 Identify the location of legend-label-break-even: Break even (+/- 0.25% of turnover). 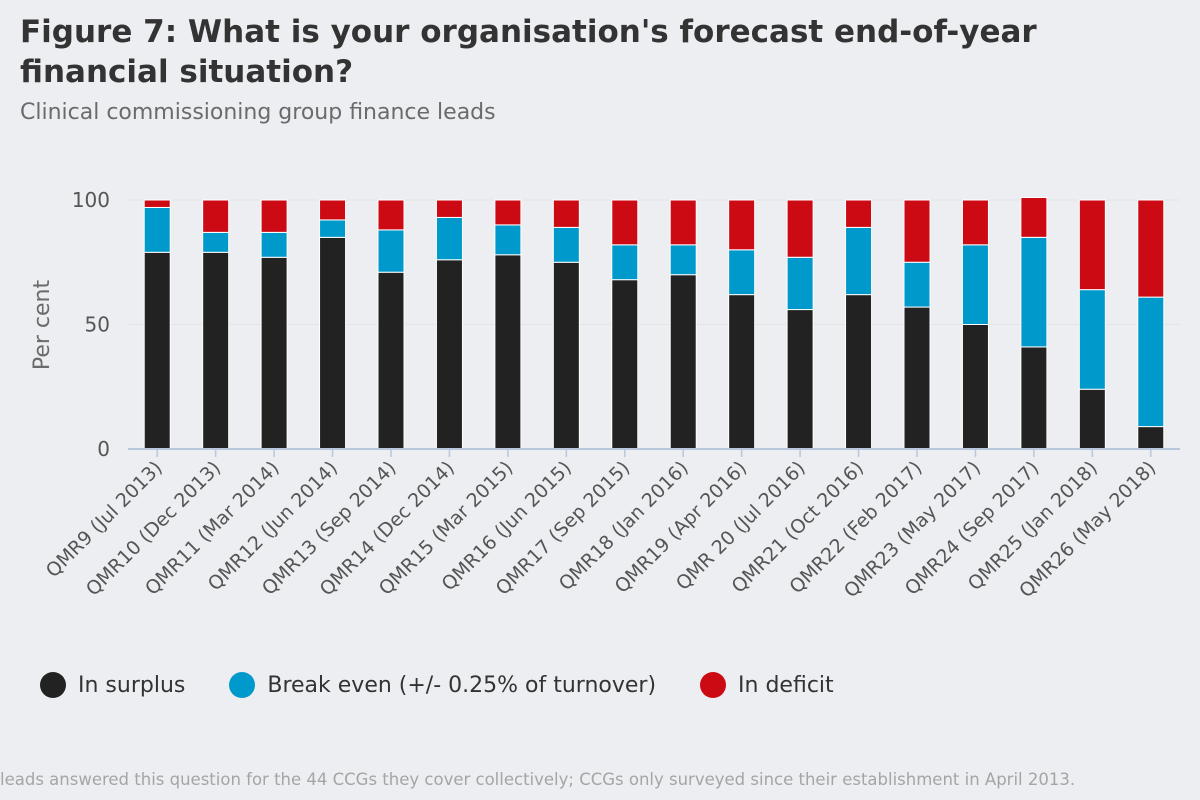
(462, 685).